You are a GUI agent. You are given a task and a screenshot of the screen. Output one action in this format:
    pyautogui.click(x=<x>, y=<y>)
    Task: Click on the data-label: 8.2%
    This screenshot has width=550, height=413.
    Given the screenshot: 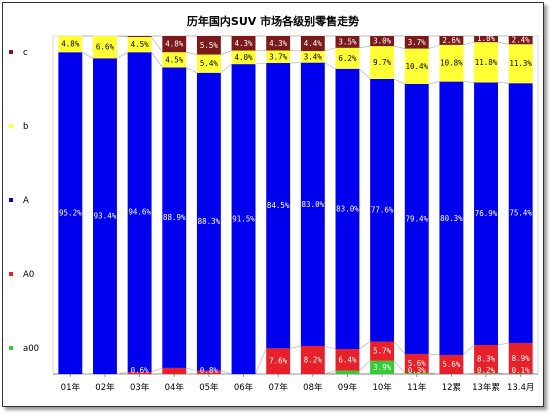 What is the action you would take?
    pyautogui.click(x=313, y=360)
    